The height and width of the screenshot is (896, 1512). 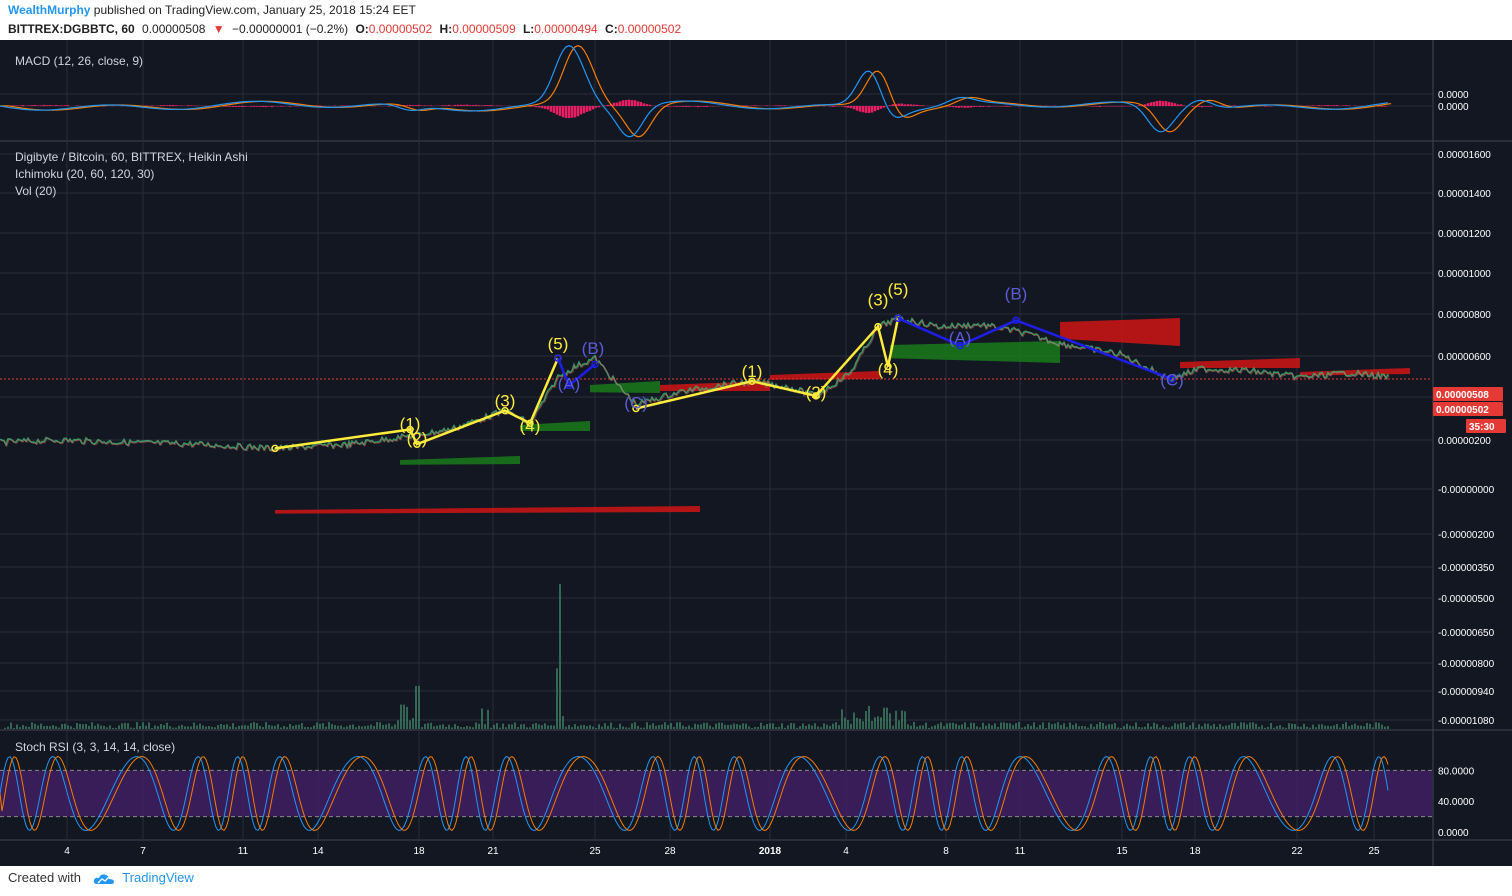 What do you see at coordinates (84, 174) in the screenshot?
I see `ichimoku-label: Ichimoku (20, 60, 120, 30)` at bounding box center [84, 174].